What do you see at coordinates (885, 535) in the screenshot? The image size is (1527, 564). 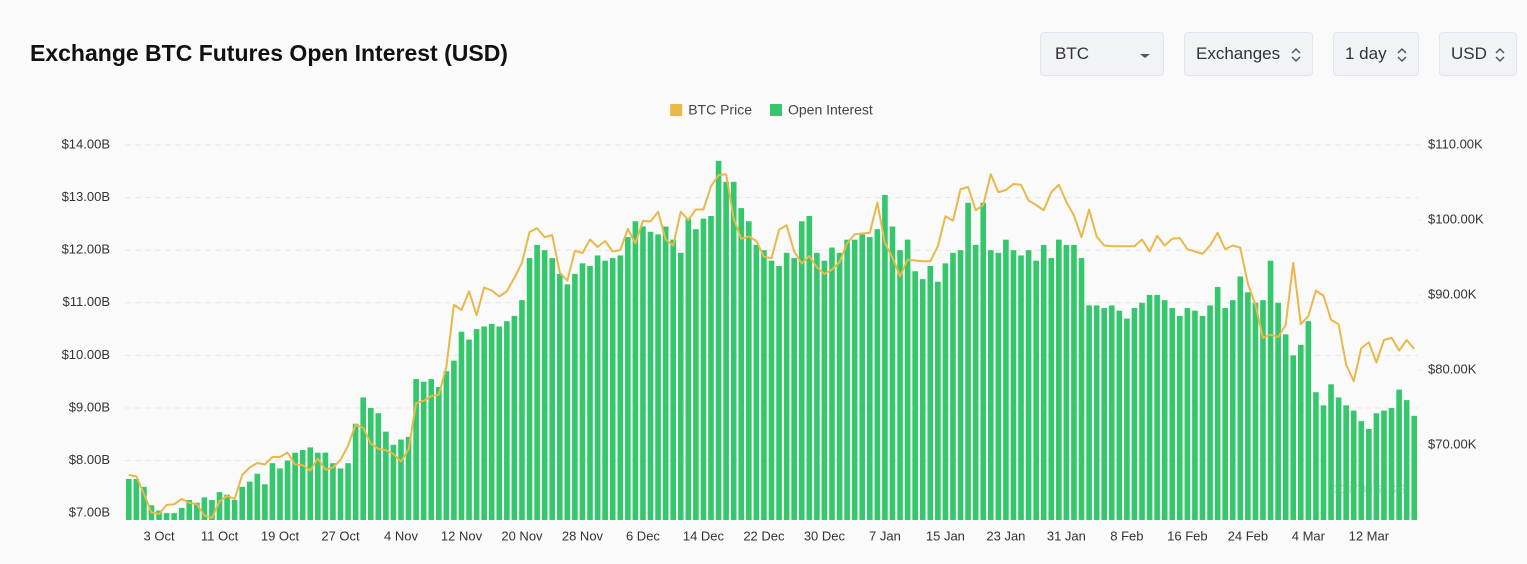 I see `x-tick-label: 7 Jan` at bounding box center [885, 535].